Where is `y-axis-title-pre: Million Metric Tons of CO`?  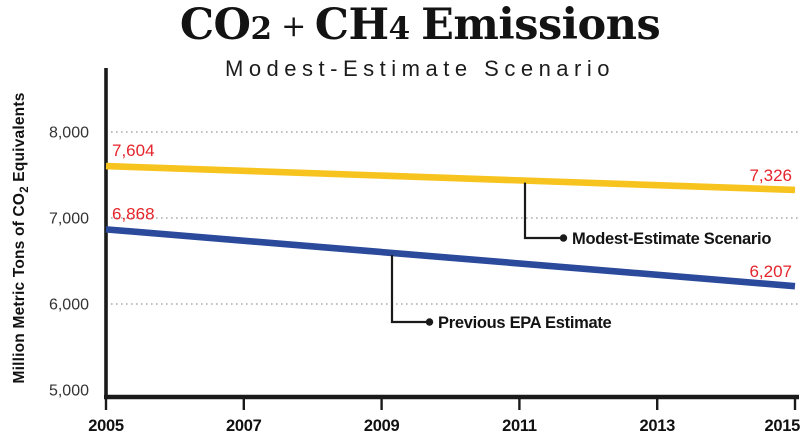
y-axis-title-pre: Million Metric Tons of CO is located at coordinates (19, 288).